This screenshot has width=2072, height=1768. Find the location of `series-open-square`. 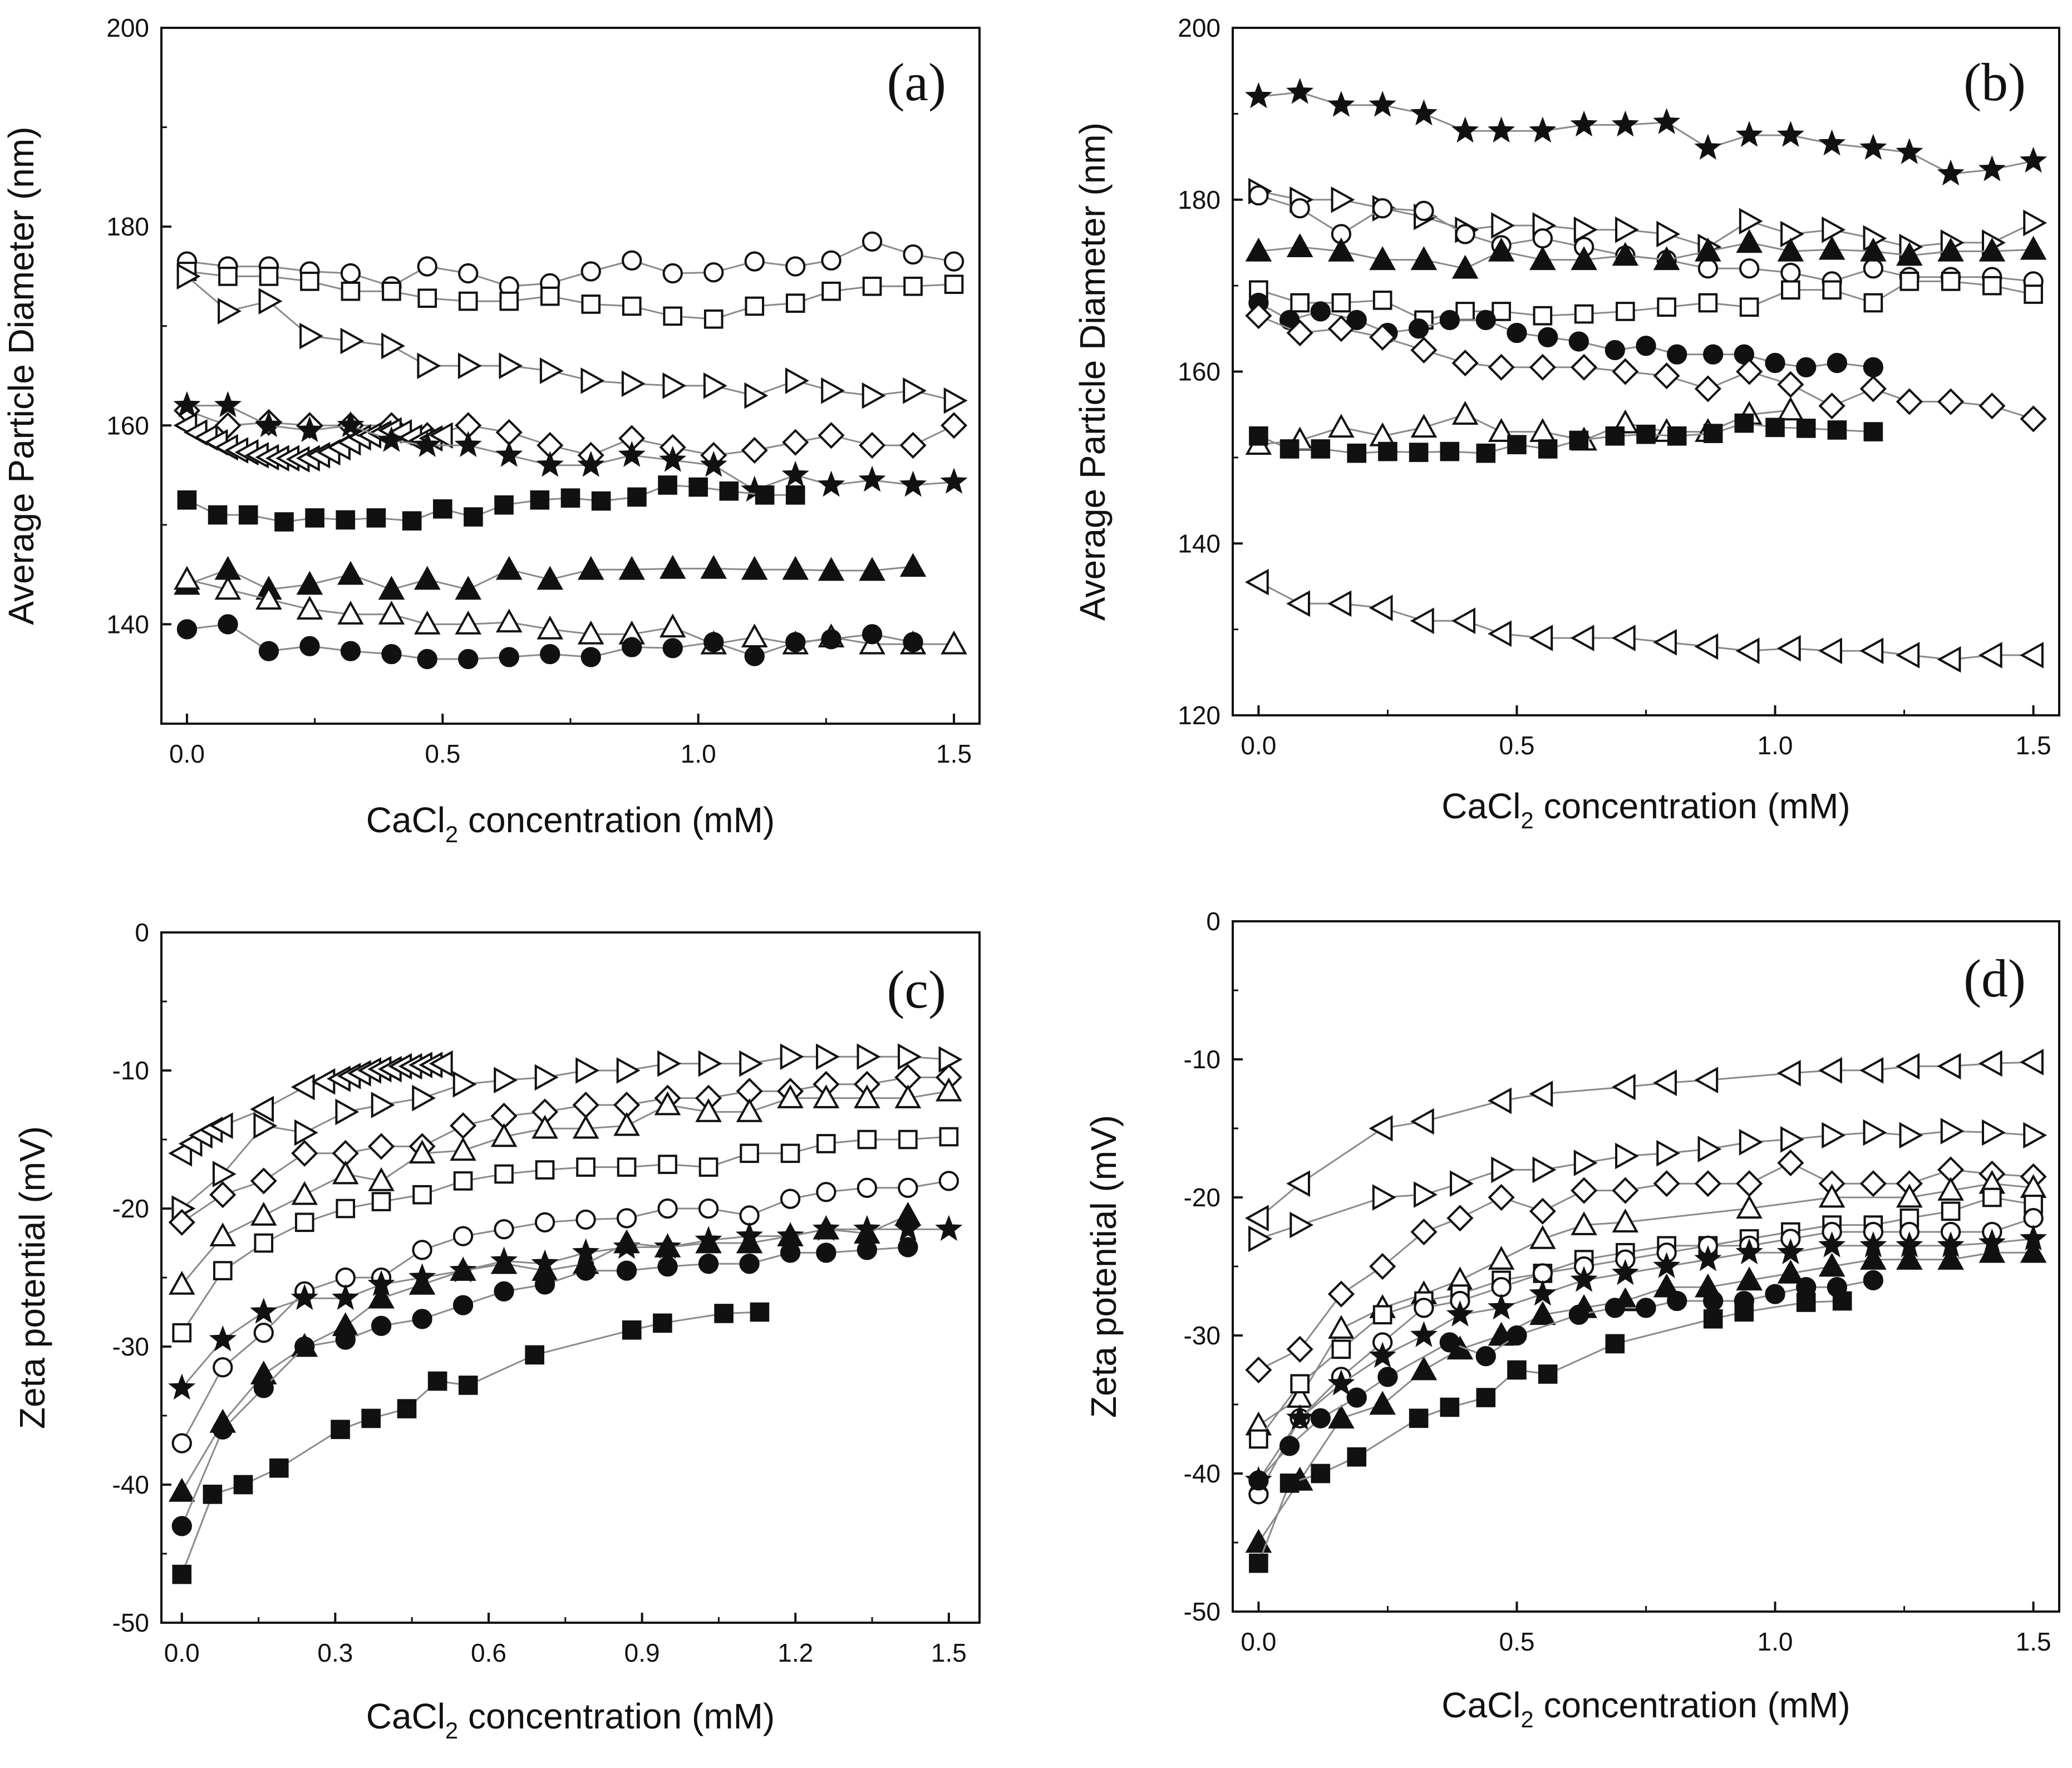

series-open-square is located at coordinates (1646, 301).